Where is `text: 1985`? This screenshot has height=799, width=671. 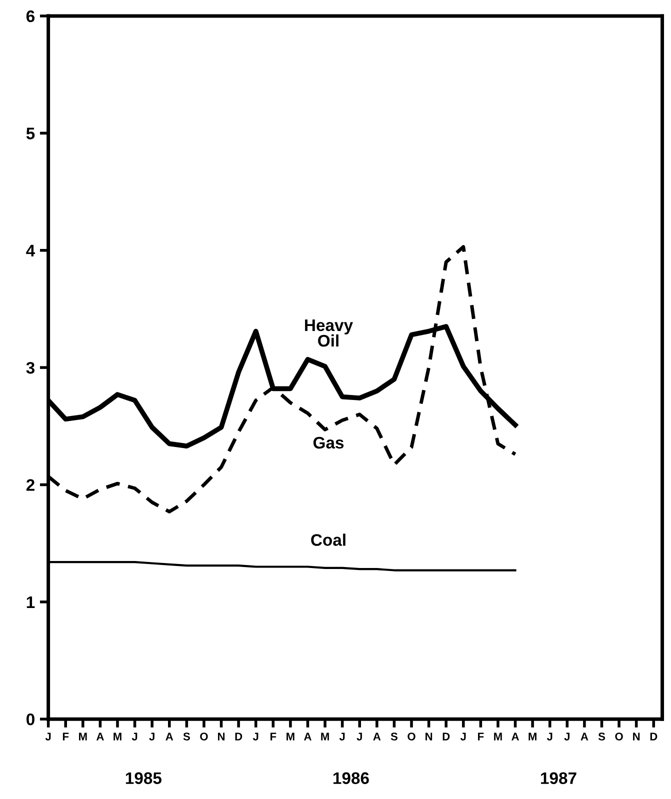 text: 1985 is located at coordinates (144, 778).